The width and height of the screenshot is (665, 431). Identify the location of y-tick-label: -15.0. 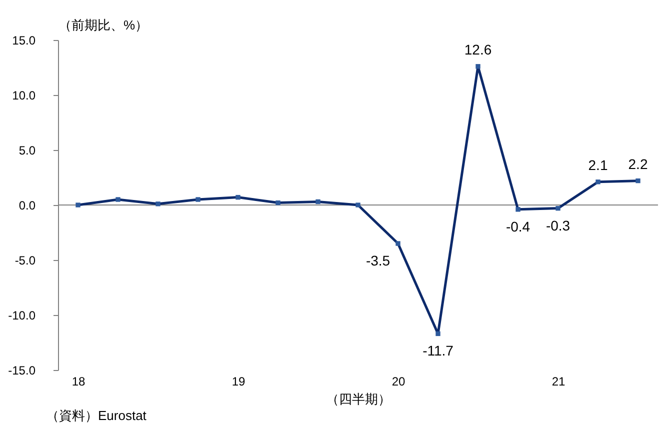
(22, 371).